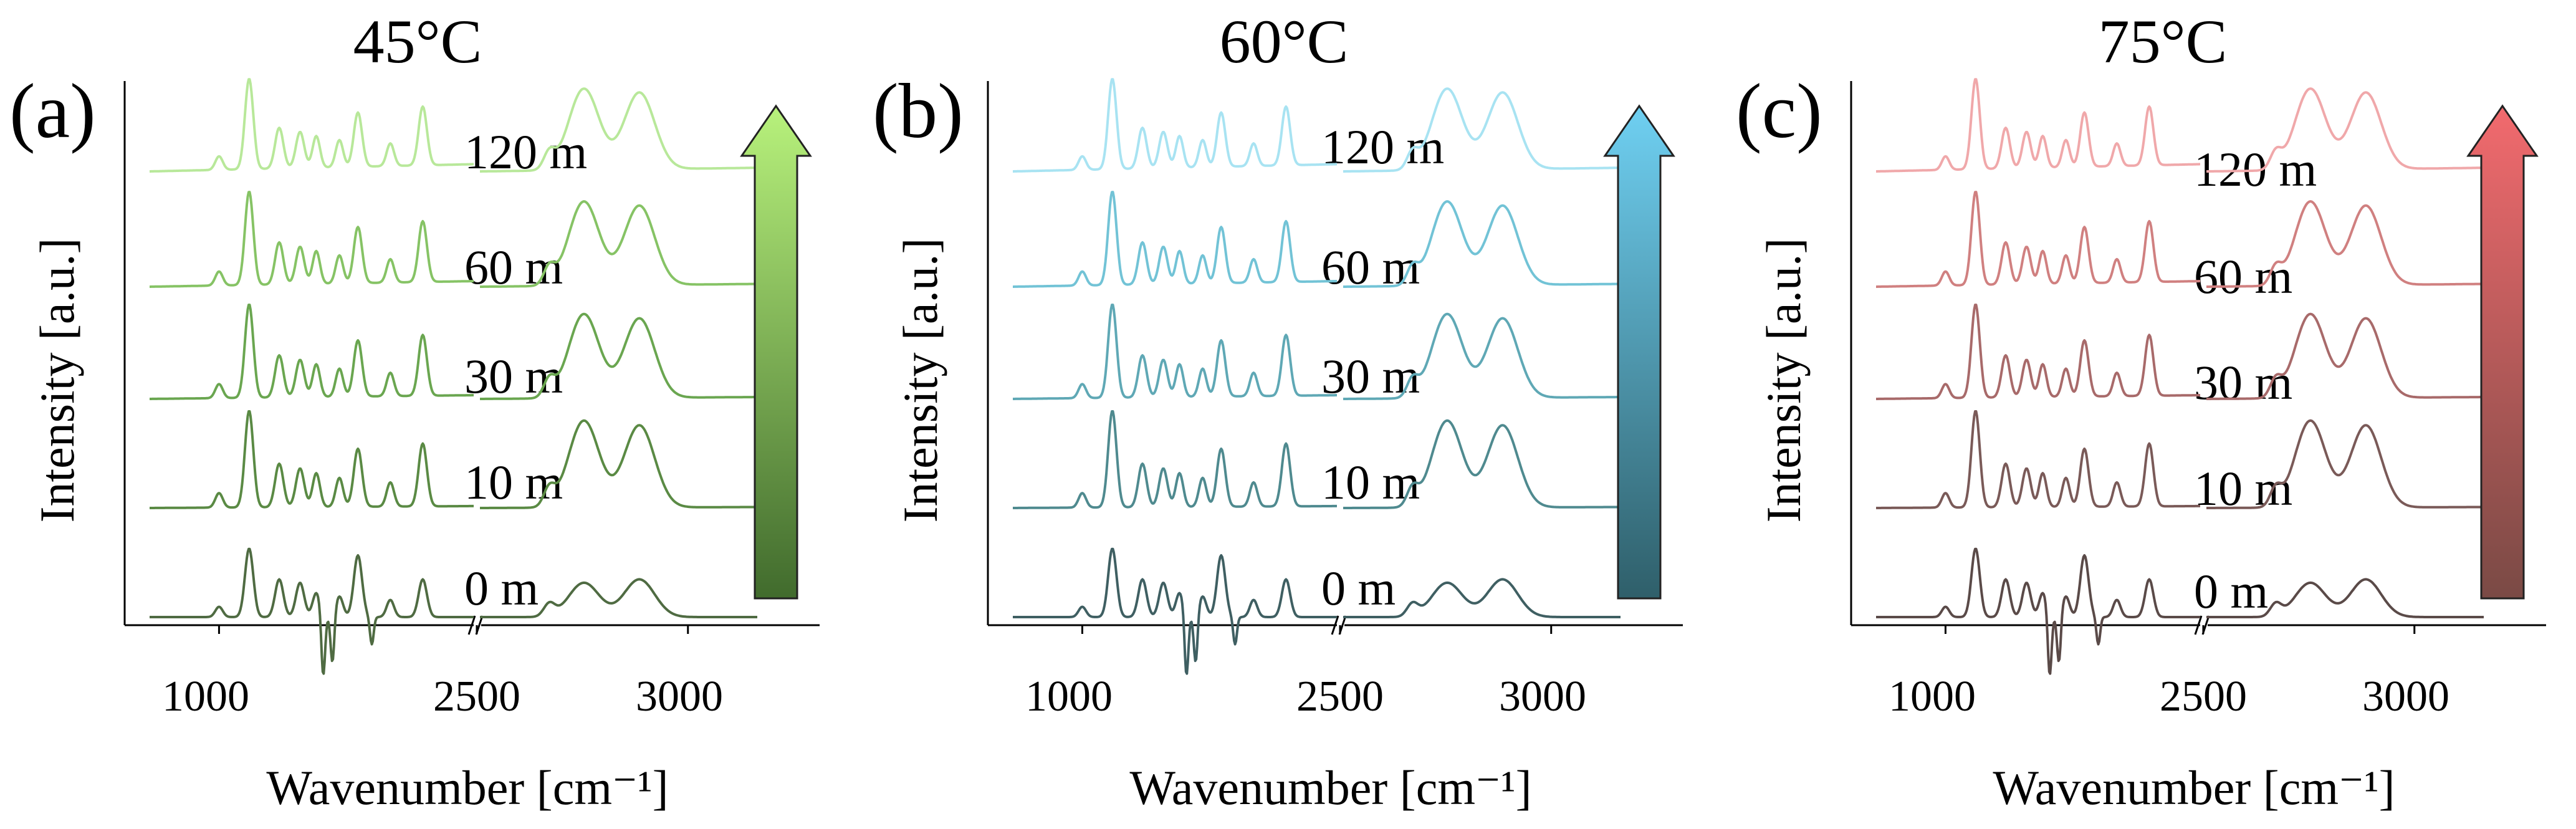 The height and width of the screenshot is (829, 2576). What do you see at coordinates (418, 41) in the screenshot?
I see `panel-title: 45°C` at bounding box center [418, 41].